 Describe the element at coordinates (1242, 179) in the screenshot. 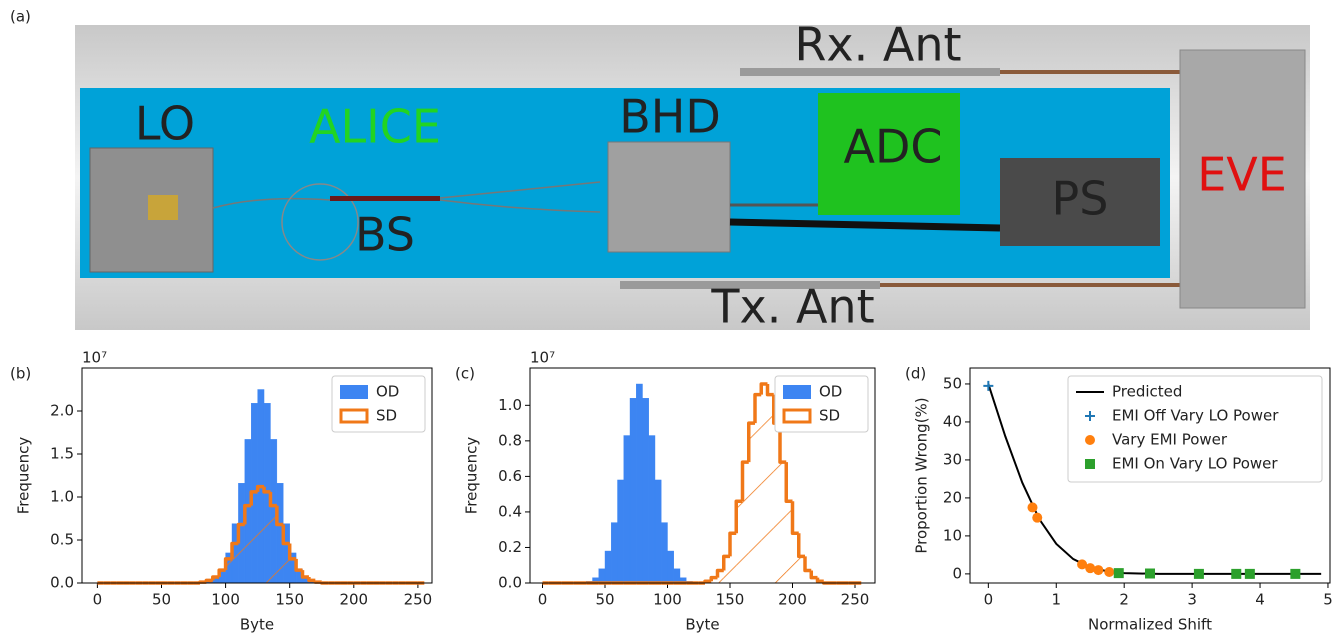

I see `eve-box` at that location.